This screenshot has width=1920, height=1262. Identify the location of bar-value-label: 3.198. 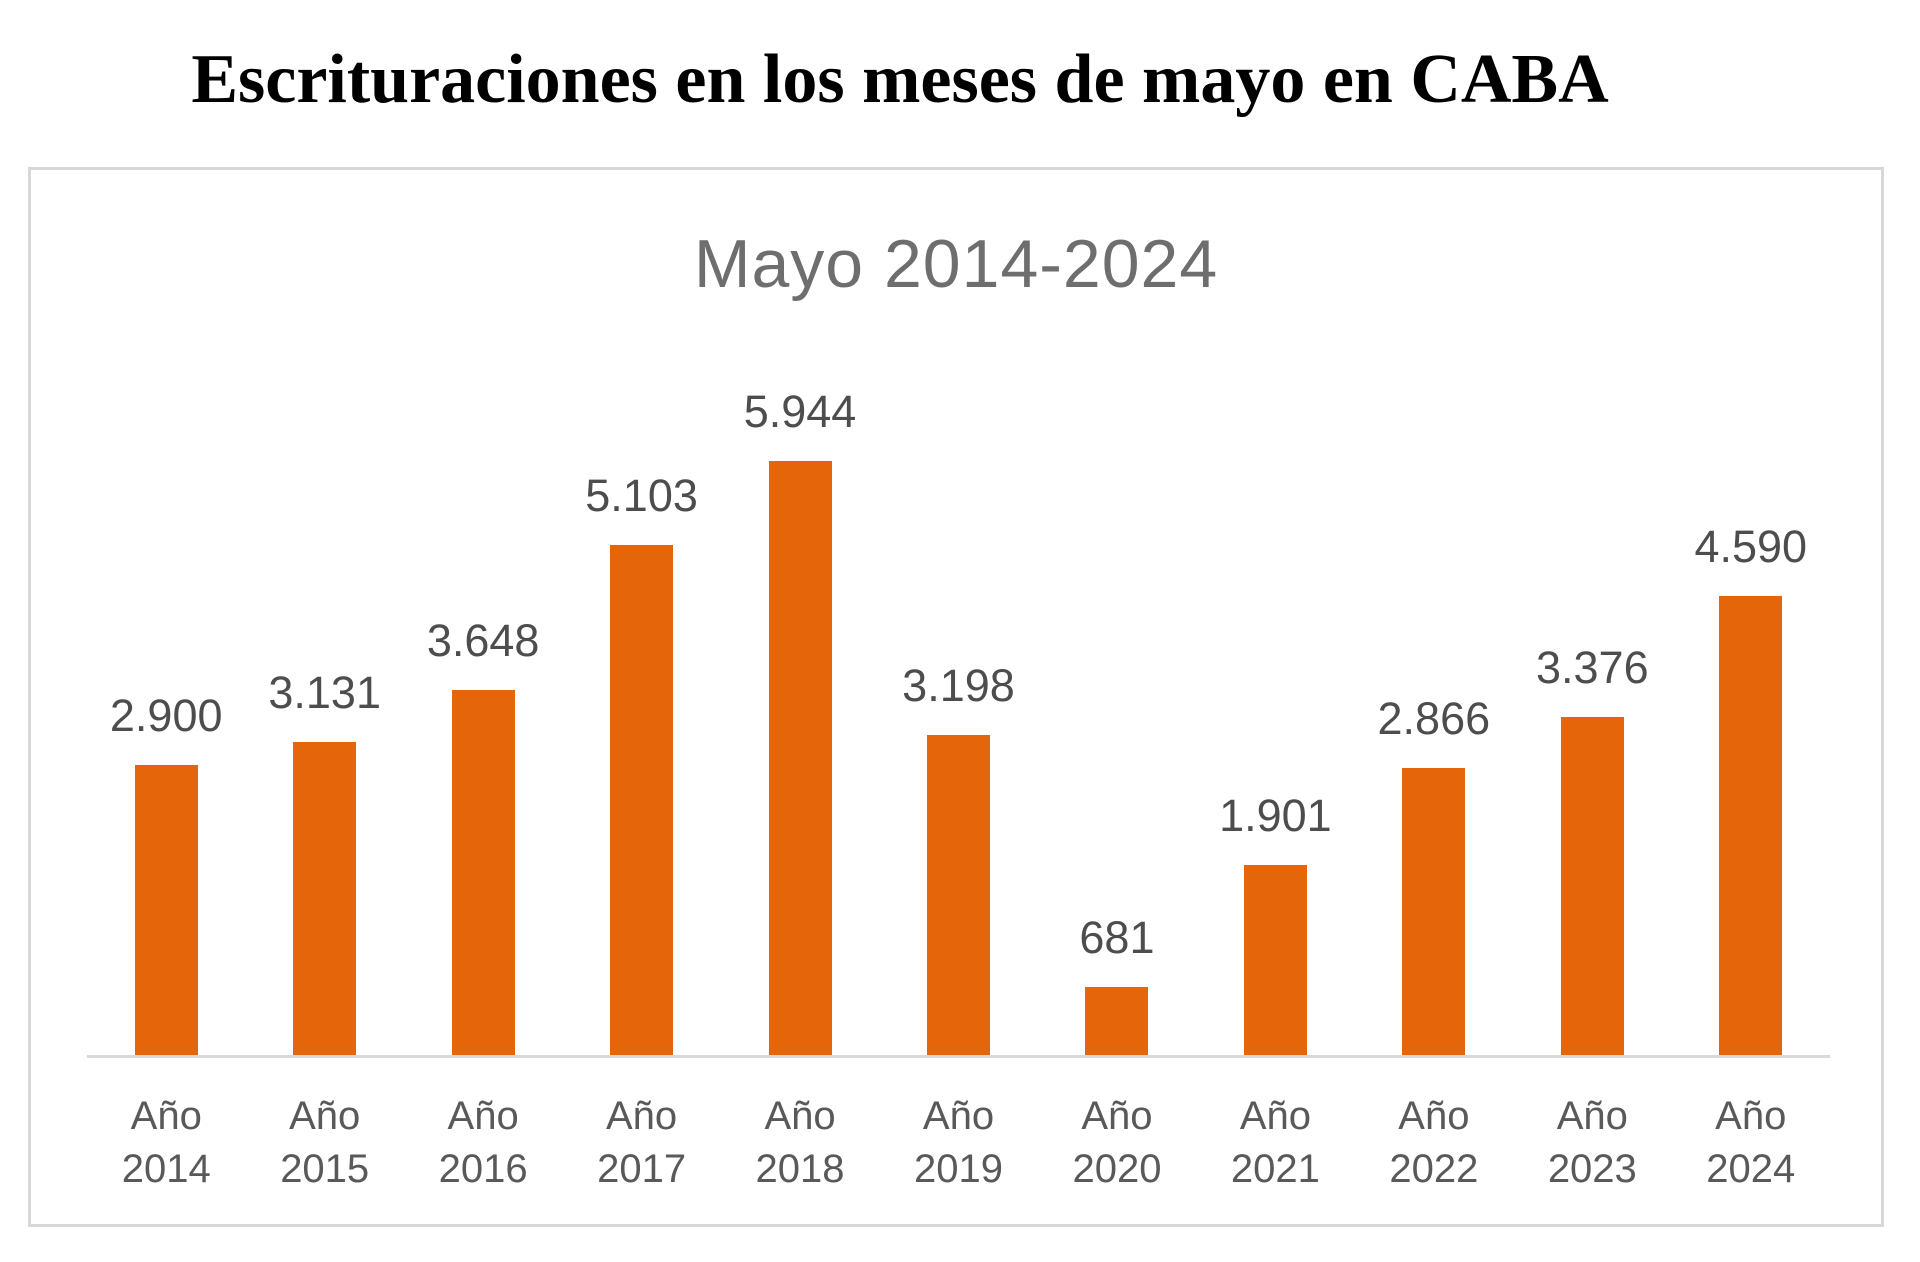
(958, 685).